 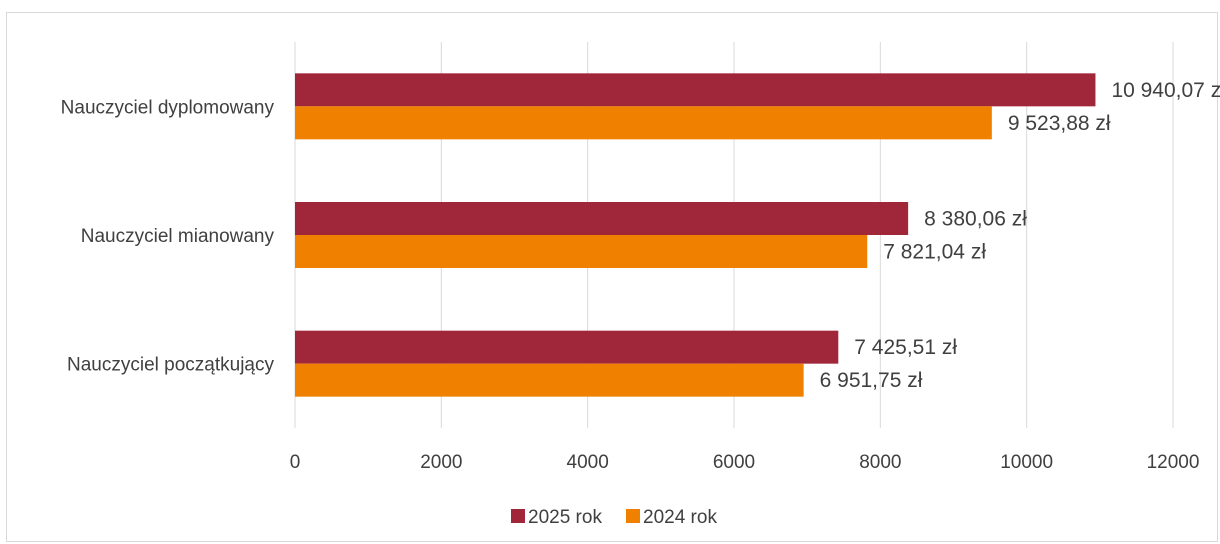 What do you see at coordinates (934, 252) in the screenshot?
I see `data-label: 7 821,04 zł` at bounding box center [934, 252].